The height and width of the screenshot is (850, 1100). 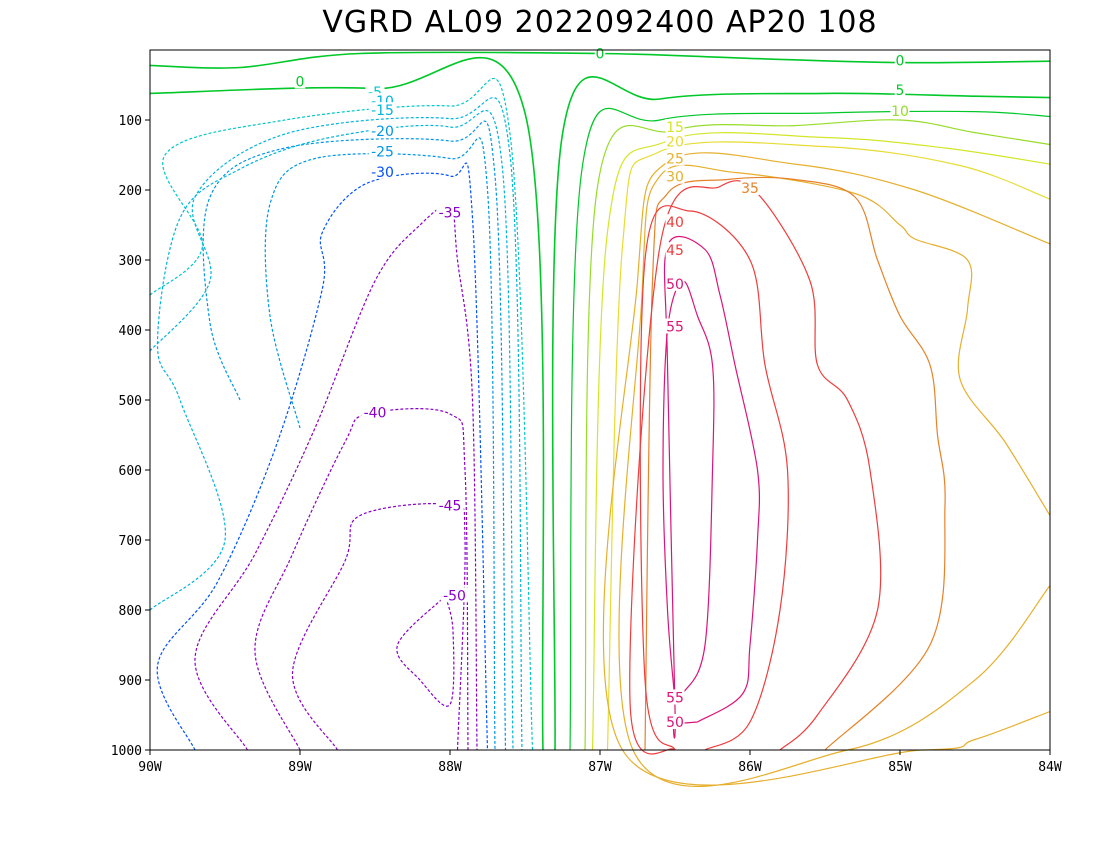 What do you see at coordinates (150, 767) in the screenshot?
I see `x-tick-label: 90W` at bounding box center [150, 767].